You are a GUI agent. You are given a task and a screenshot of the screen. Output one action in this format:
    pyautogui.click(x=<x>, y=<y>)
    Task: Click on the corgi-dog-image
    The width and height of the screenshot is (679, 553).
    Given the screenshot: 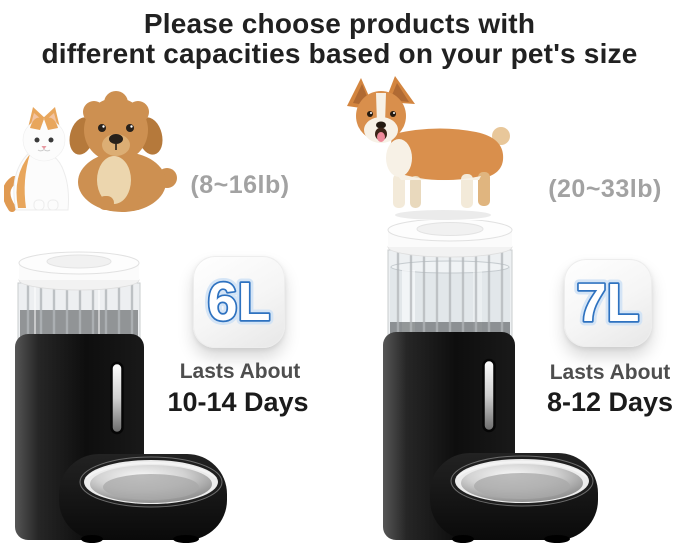 What is the action you would take?
    pyautogui.click(x=428, y=148)
    